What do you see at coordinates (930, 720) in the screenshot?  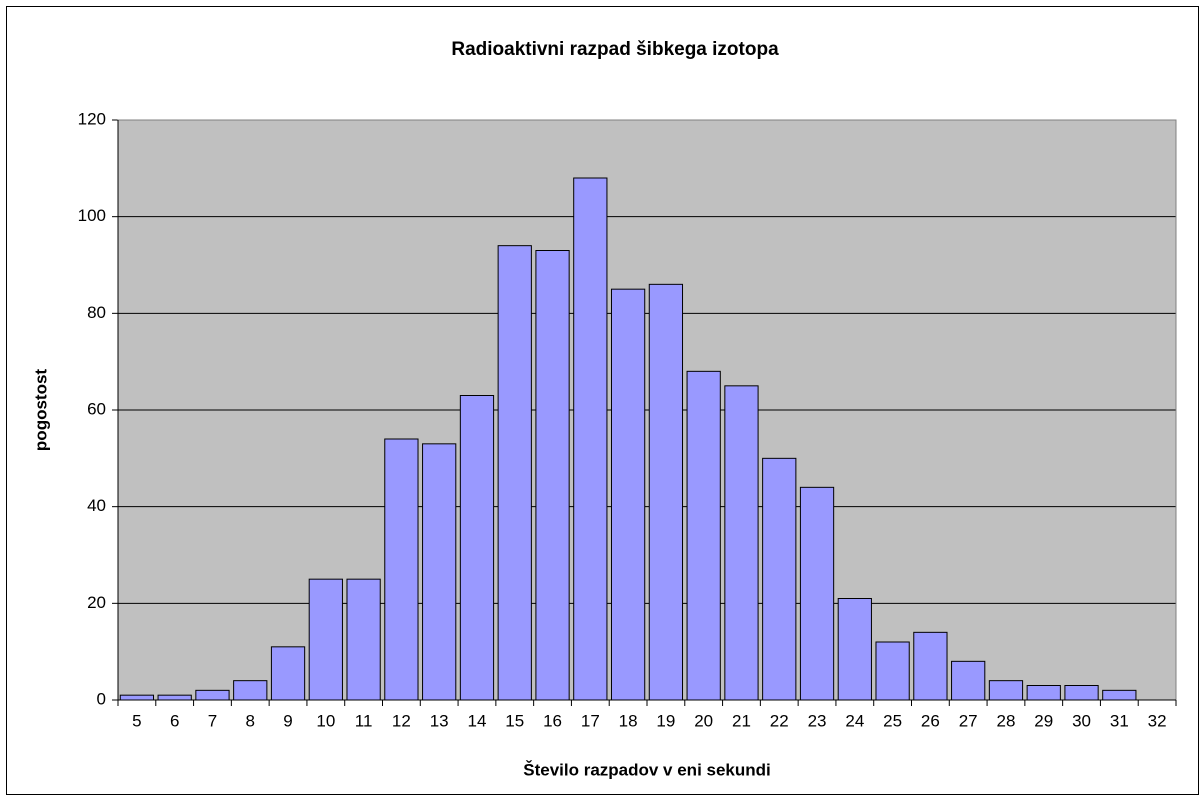 I see `x-tick-label: 26` at bounding box center [930, 720].